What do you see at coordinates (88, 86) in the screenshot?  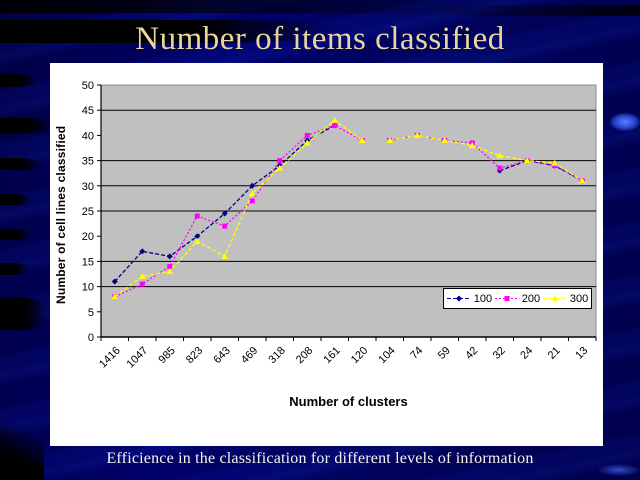 I see `y-tick-label: 50` at bounding box center [88, 86].